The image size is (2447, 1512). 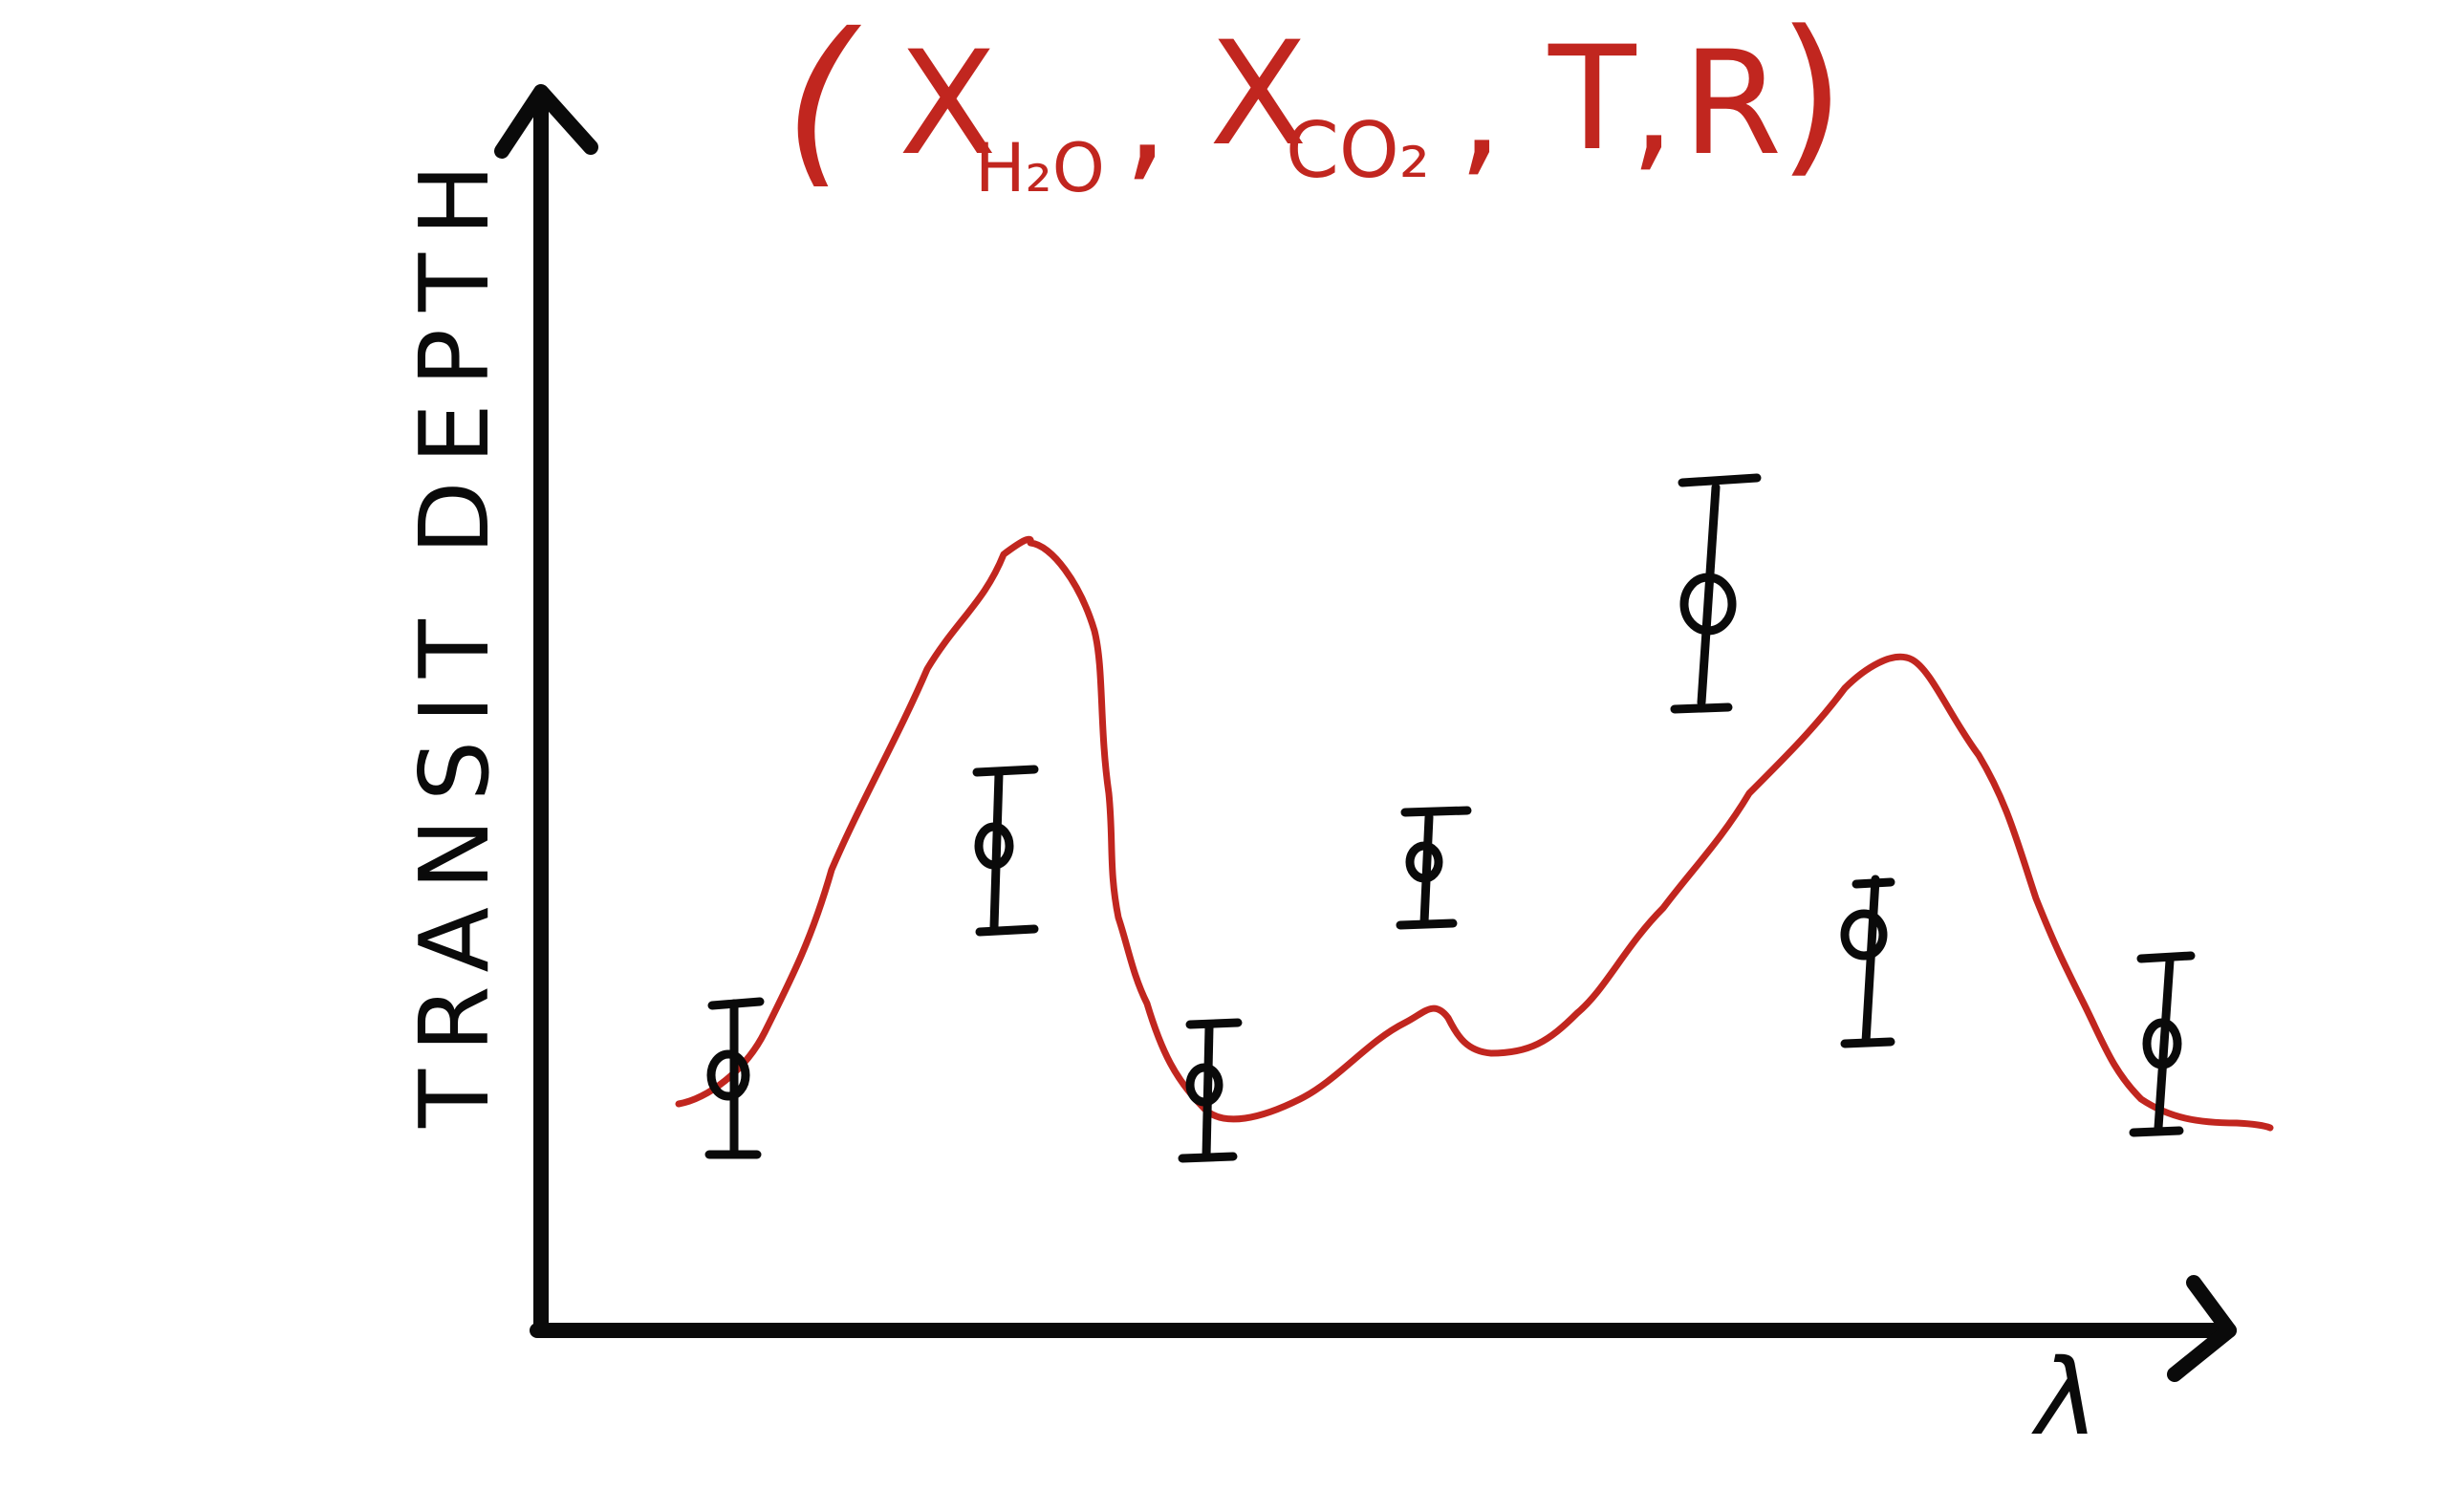 What do you see at coordinates (1040, 168) in the screenshot?
I see `title-x-h2o-subscript: H₂O` at bounding box center [1040, 168].